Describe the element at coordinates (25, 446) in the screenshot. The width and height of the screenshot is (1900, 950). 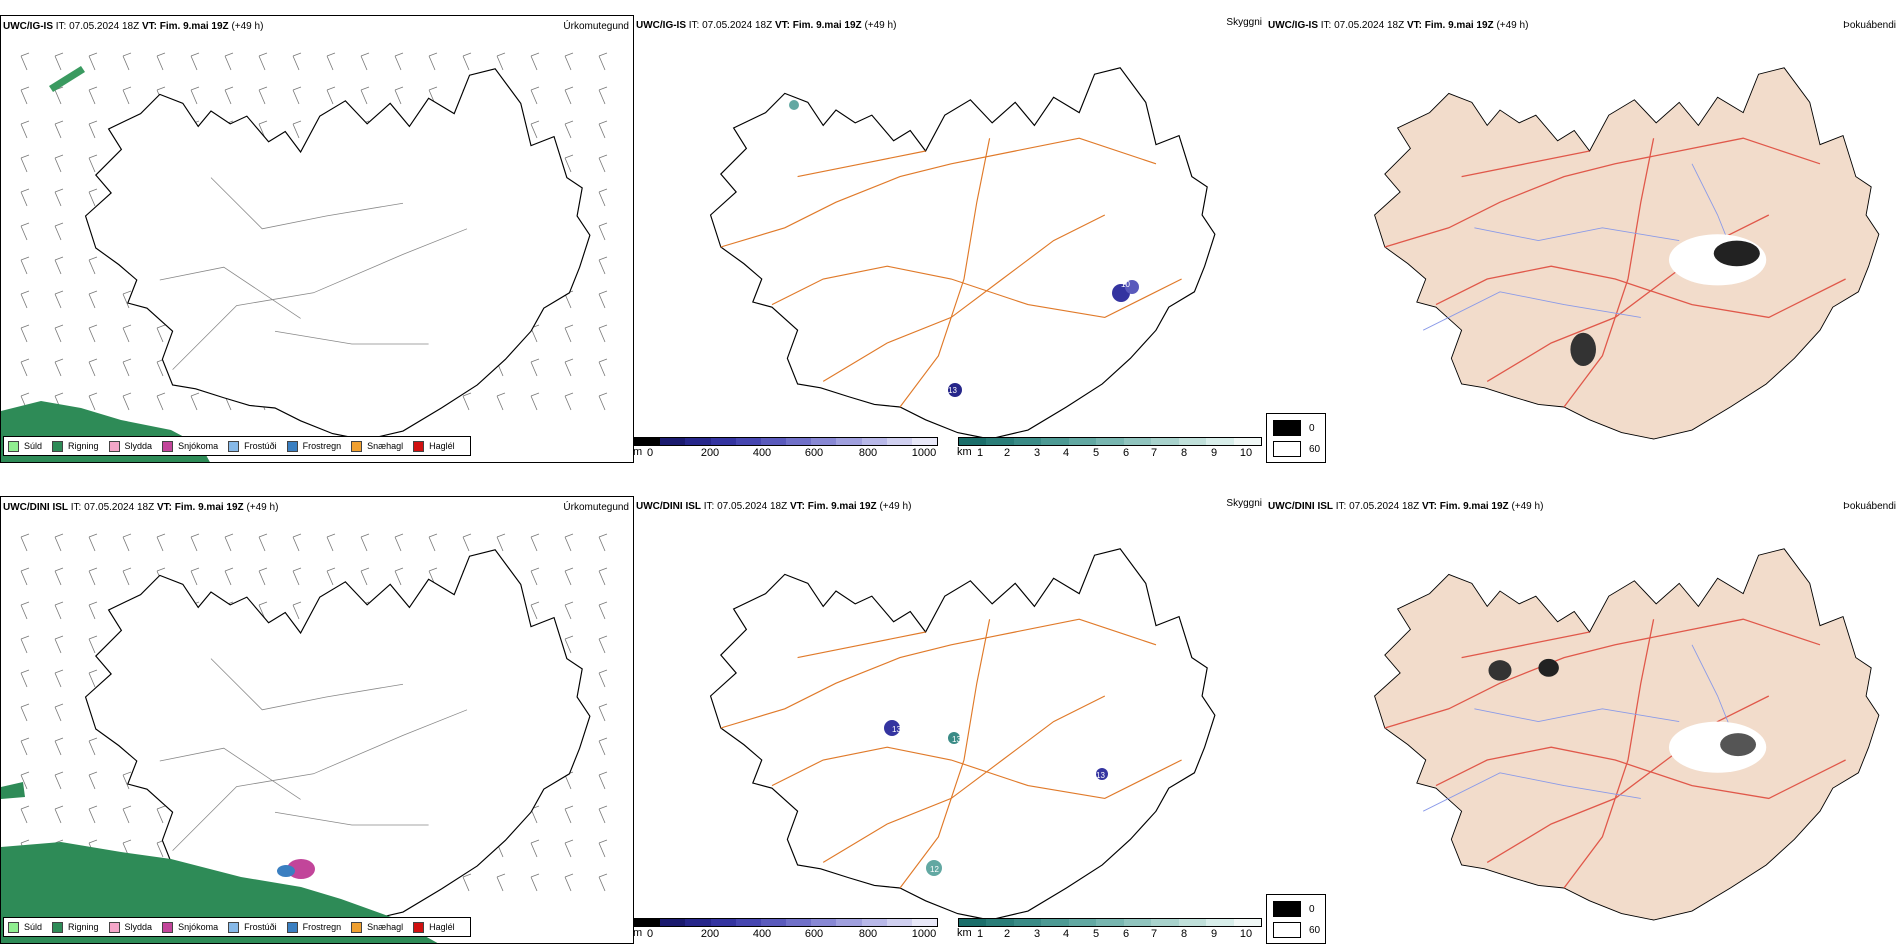
I see `legend-item: Súld` at that location.